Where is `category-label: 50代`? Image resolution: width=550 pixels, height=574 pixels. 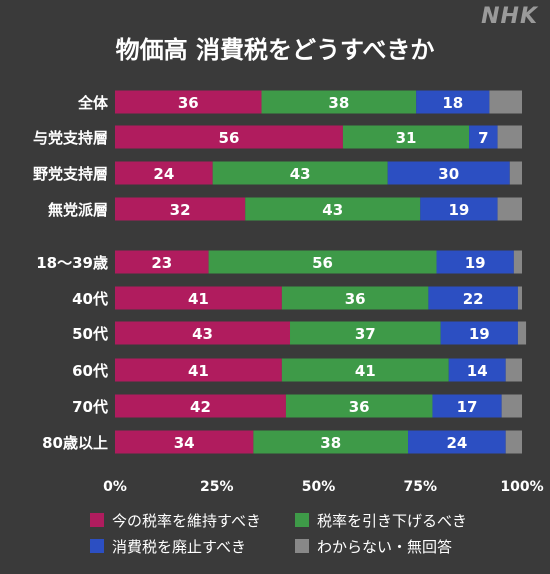 category-label: 50代 is located at coordinates (90, 334).